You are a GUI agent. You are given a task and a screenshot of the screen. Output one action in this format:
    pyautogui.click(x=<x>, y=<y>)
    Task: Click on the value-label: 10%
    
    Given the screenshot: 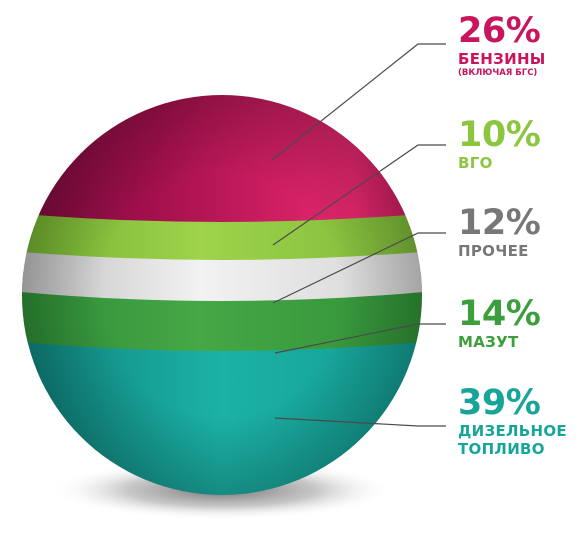 What is the action you would take?
    pyautogui.click(x=499, y=135)
    